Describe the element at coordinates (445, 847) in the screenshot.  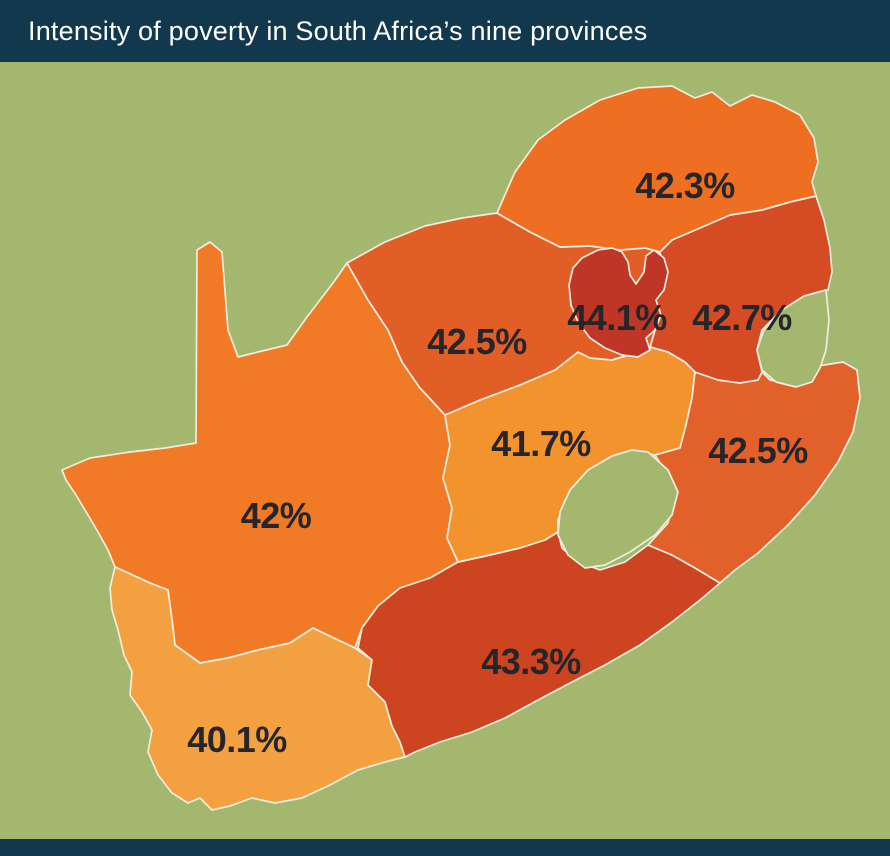
I see `footer-bar` at that location.